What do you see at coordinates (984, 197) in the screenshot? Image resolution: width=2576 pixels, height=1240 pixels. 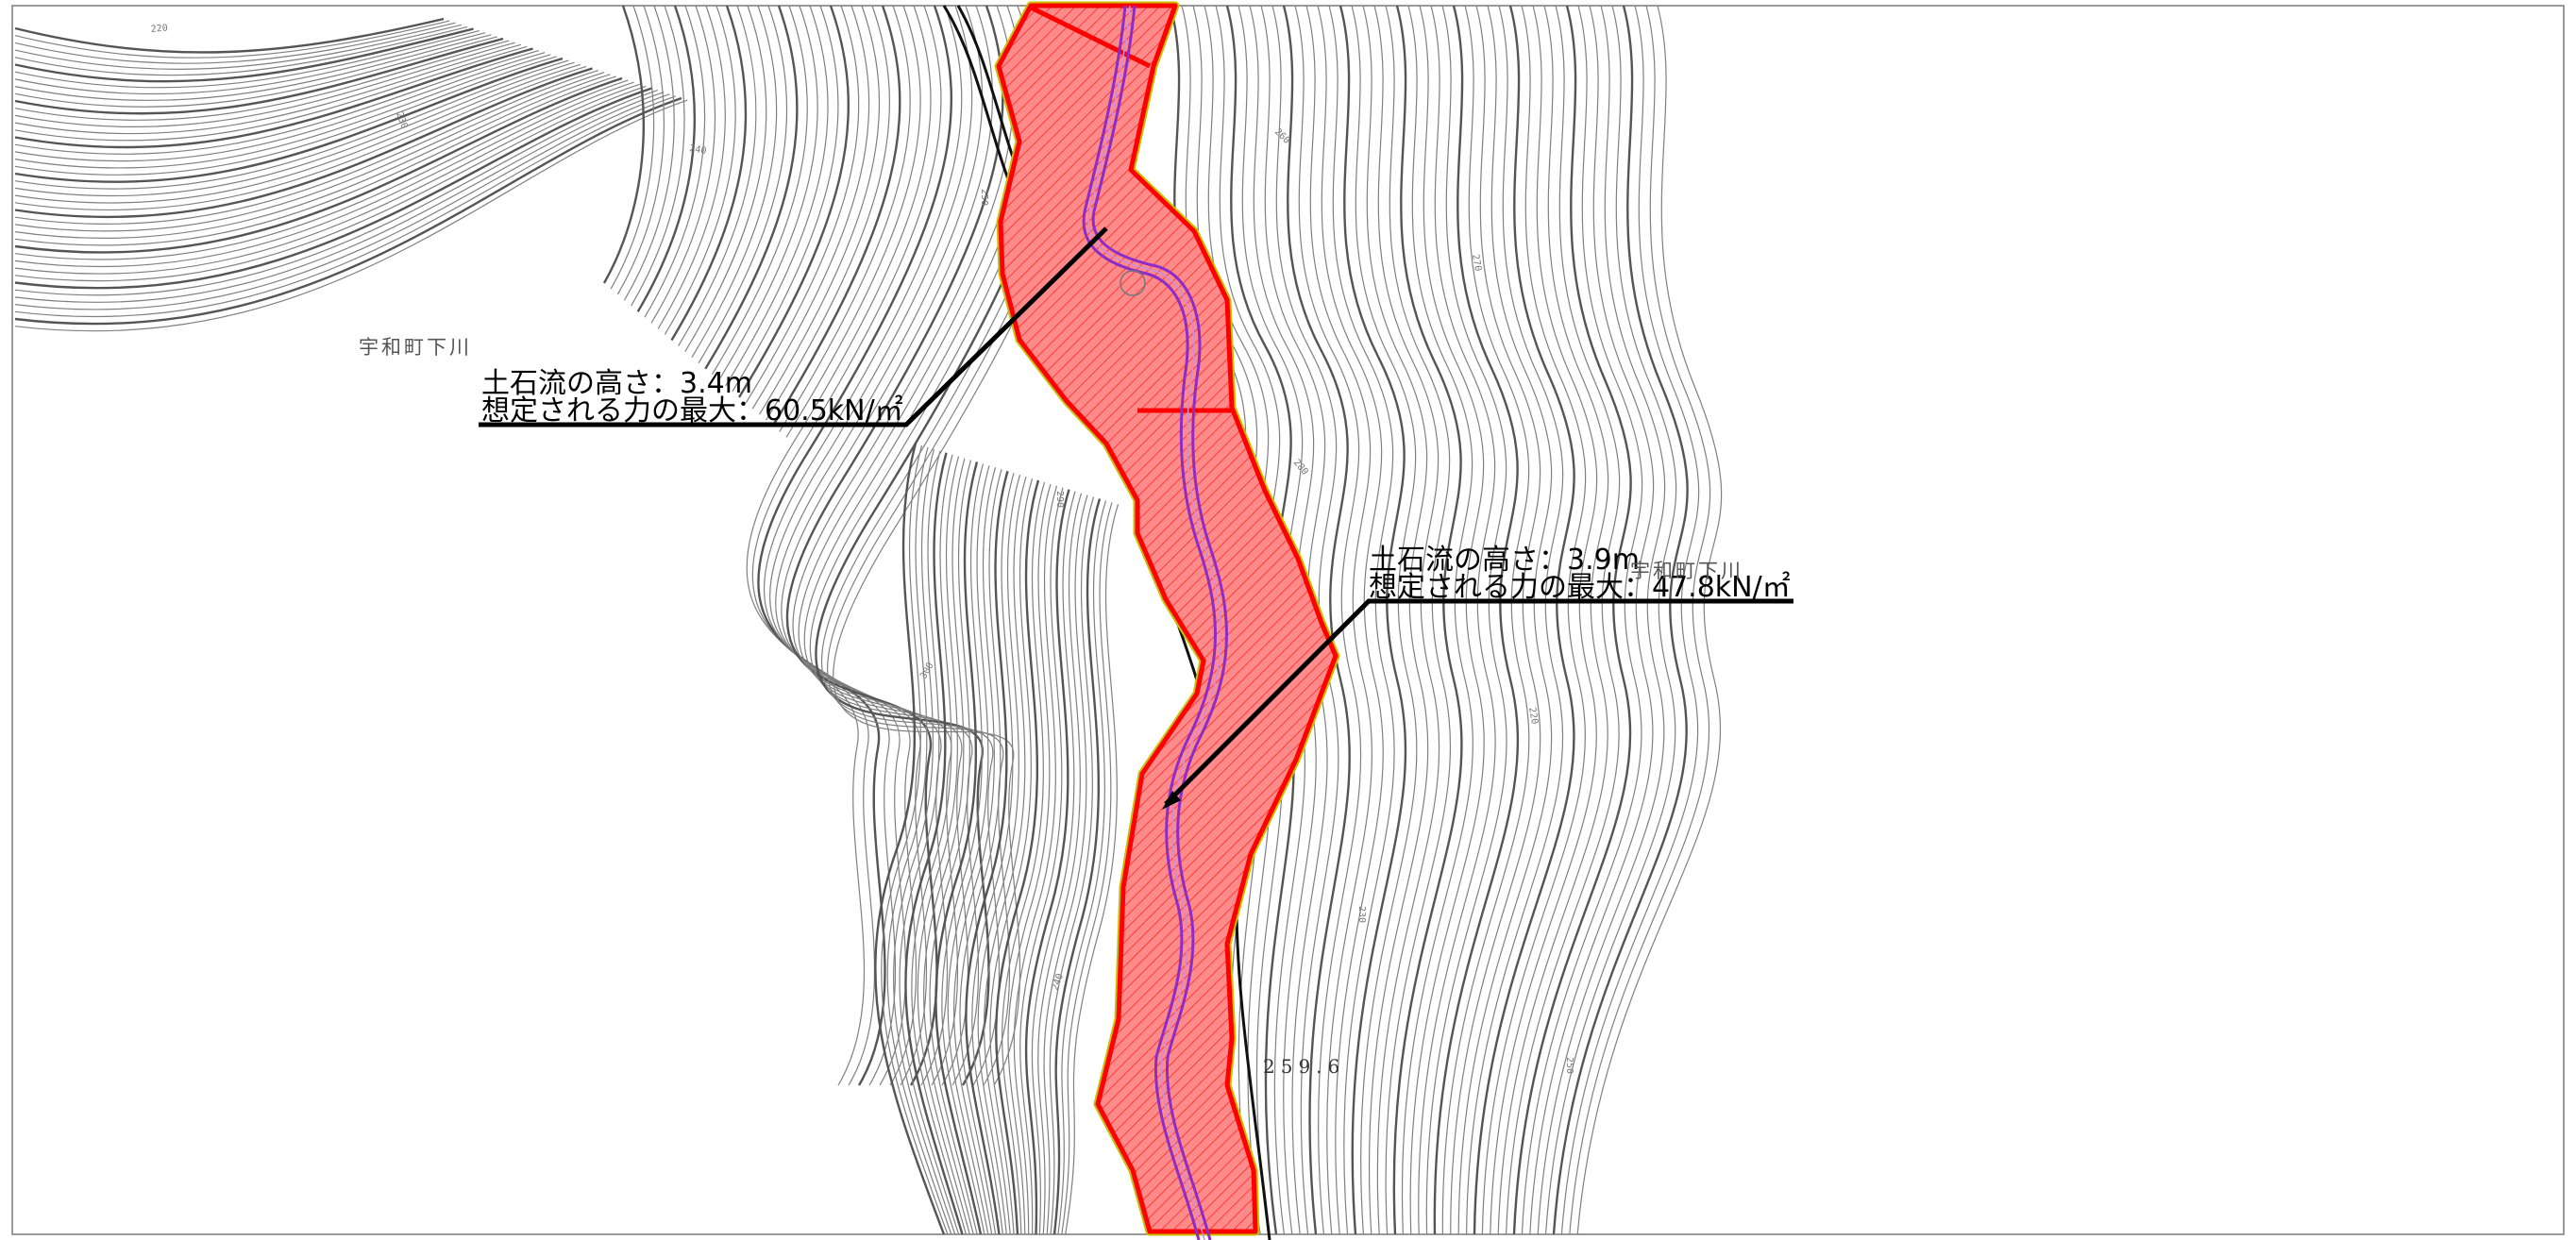 I see `contour-tick-label: 250` at bounding box center [984, 197].